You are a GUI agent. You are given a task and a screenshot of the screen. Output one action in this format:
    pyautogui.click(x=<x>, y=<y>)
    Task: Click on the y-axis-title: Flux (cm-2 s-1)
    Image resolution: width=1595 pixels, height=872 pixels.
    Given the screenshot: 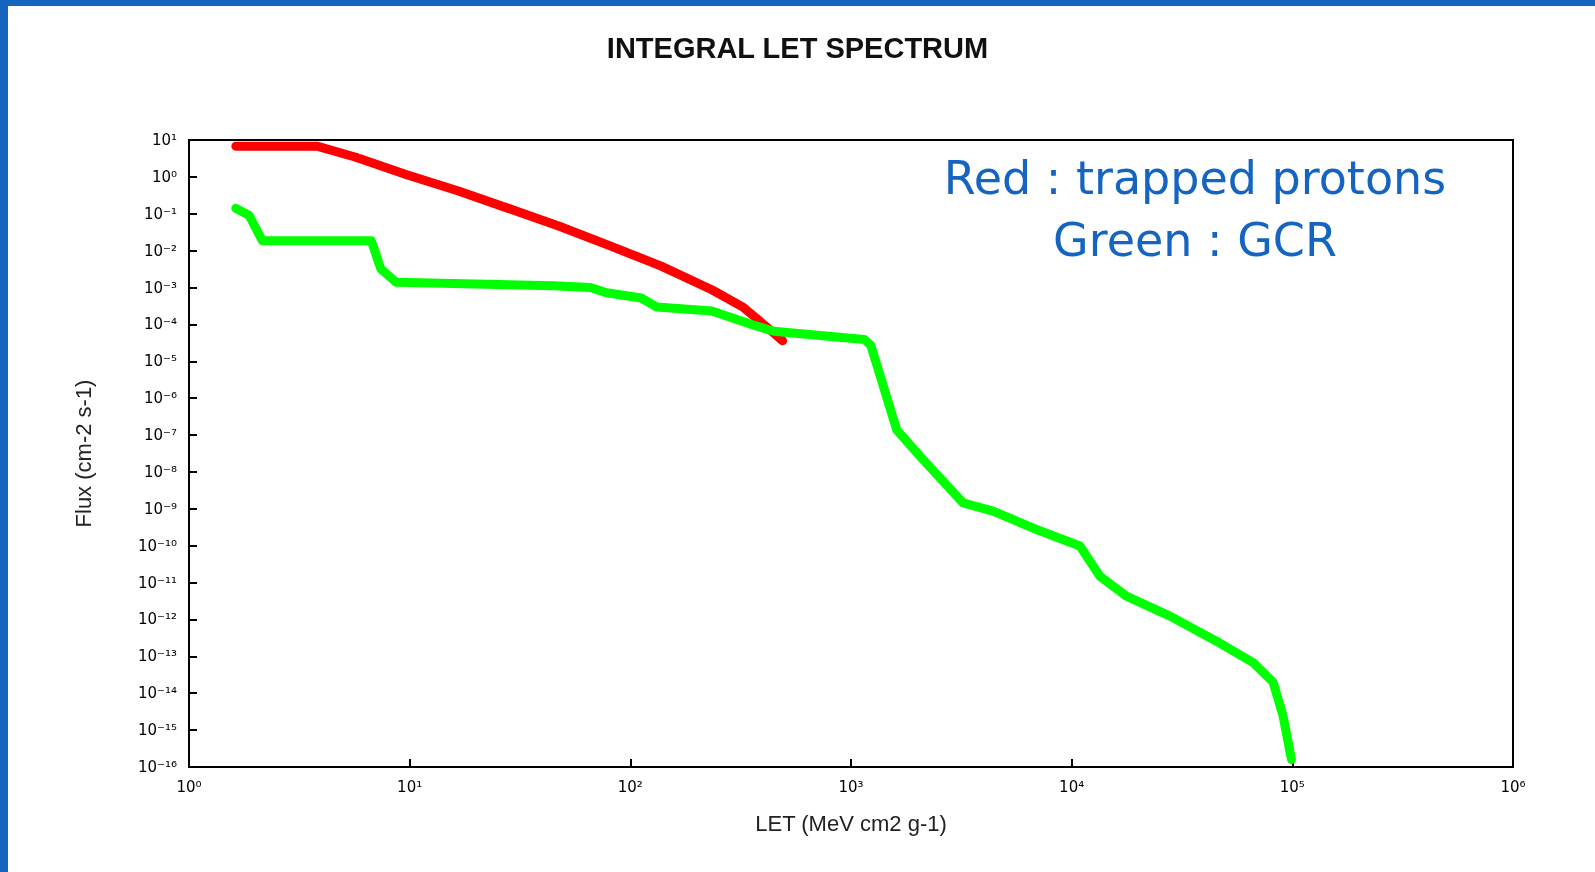 What is the action you would take?
    pyautogui.click(x=83, y=453)
    